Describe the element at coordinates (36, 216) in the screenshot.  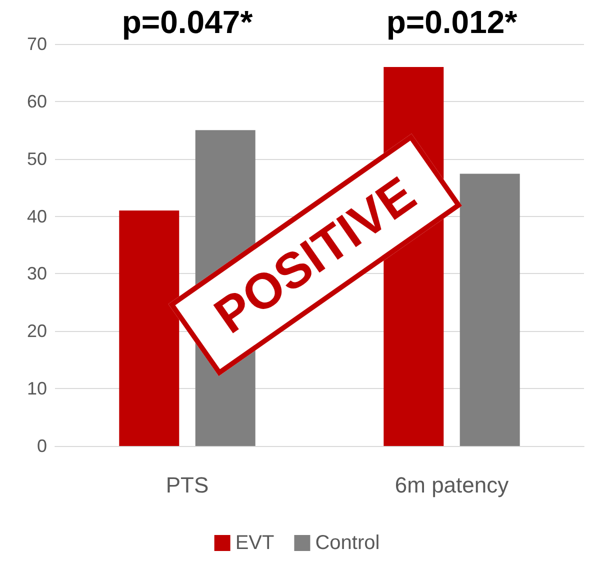
I see `y-tick-label: 40` at that location.